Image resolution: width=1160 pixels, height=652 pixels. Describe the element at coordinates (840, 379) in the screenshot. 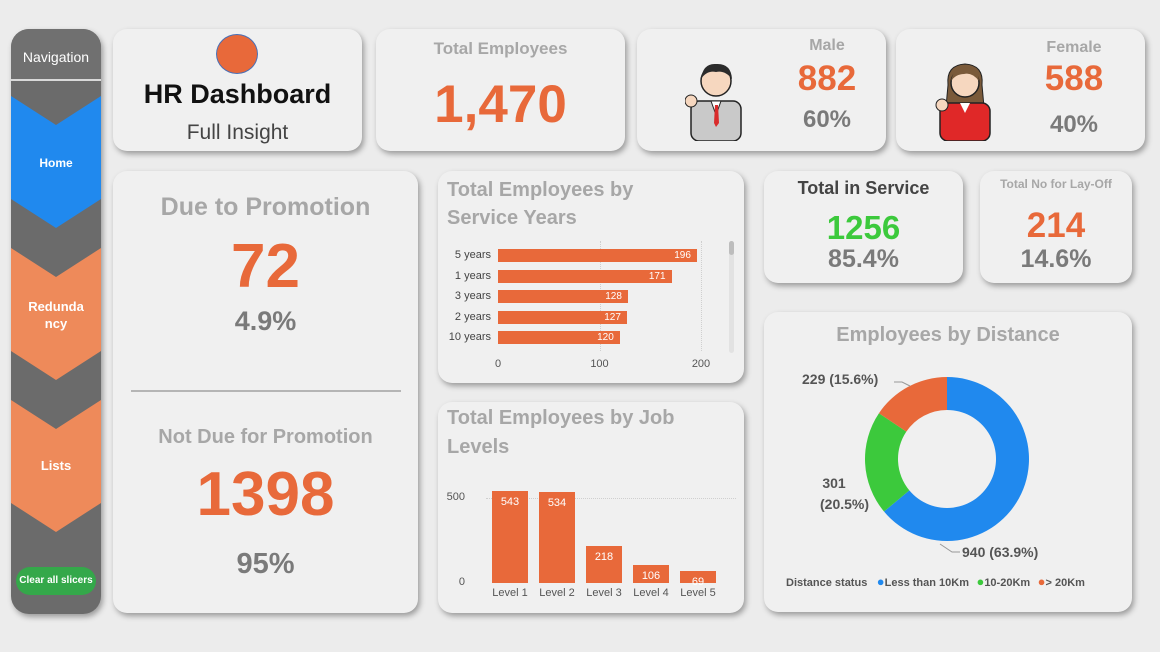

I see `donut-data-label: 229 (15.6%)` at that location.